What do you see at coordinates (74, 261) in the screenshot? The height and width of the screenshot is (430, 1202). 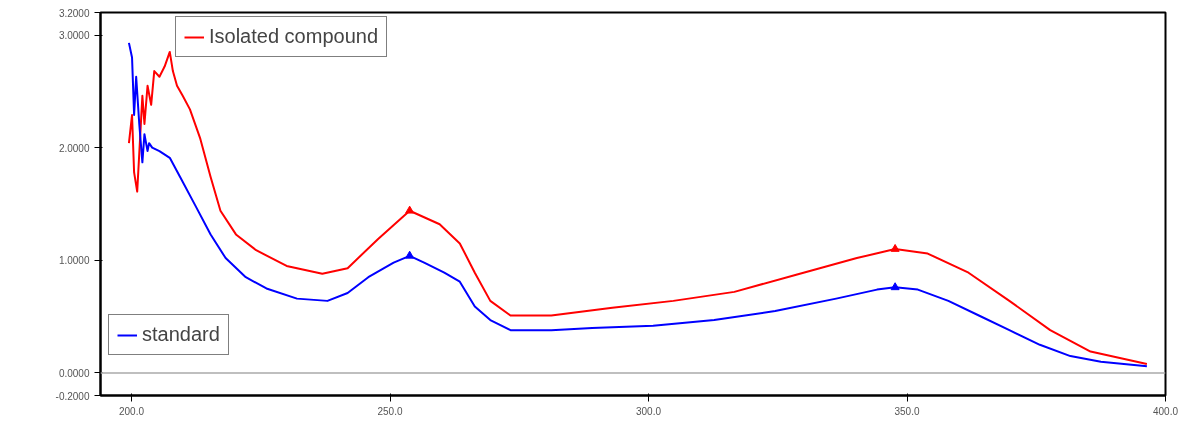 I see `y-tick-label: 1.0000` at bounding box center [74, 261].